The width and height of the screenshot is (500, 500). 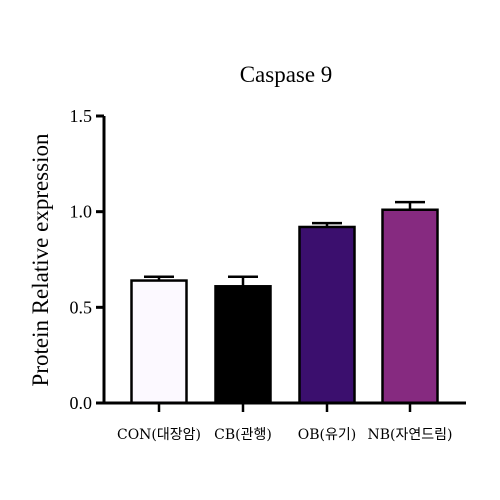 What do you see at coordinates (81, 116) in the screenshot?
I see `y-tick-label: 1.5` at bounding box center [81, 116].